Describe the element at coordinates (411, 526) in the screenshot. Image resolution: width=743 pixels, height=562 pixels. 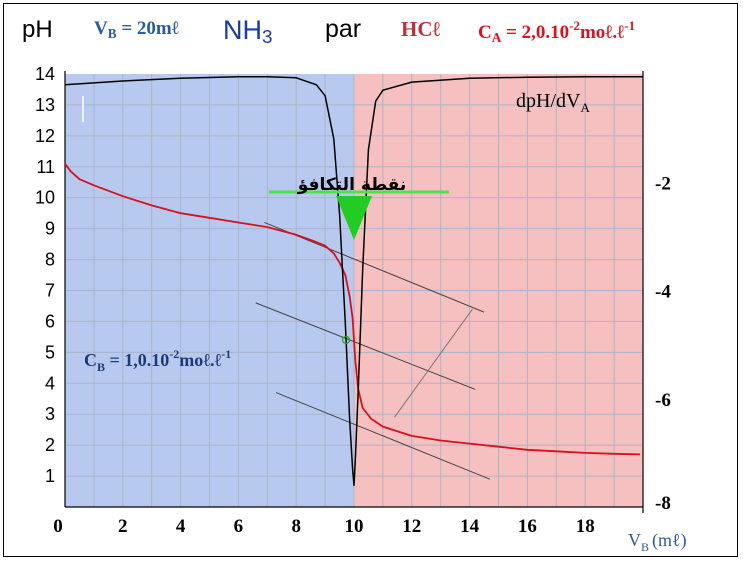
I see `x-tick-label: 12` at that location.